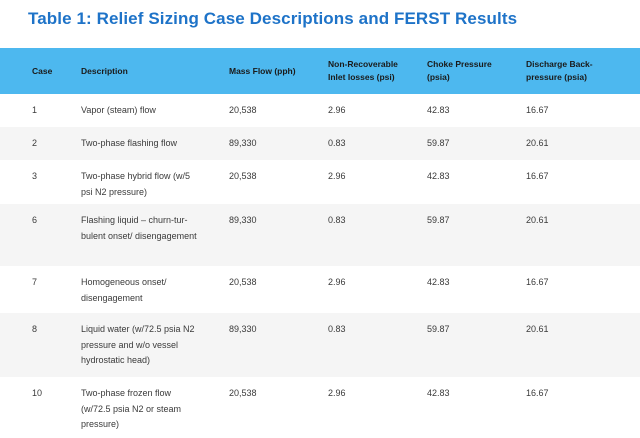  What do you see at coordinates (35, 143) in the screenshot?
I see `cell-case: 2` at bounding box center [35, 143].